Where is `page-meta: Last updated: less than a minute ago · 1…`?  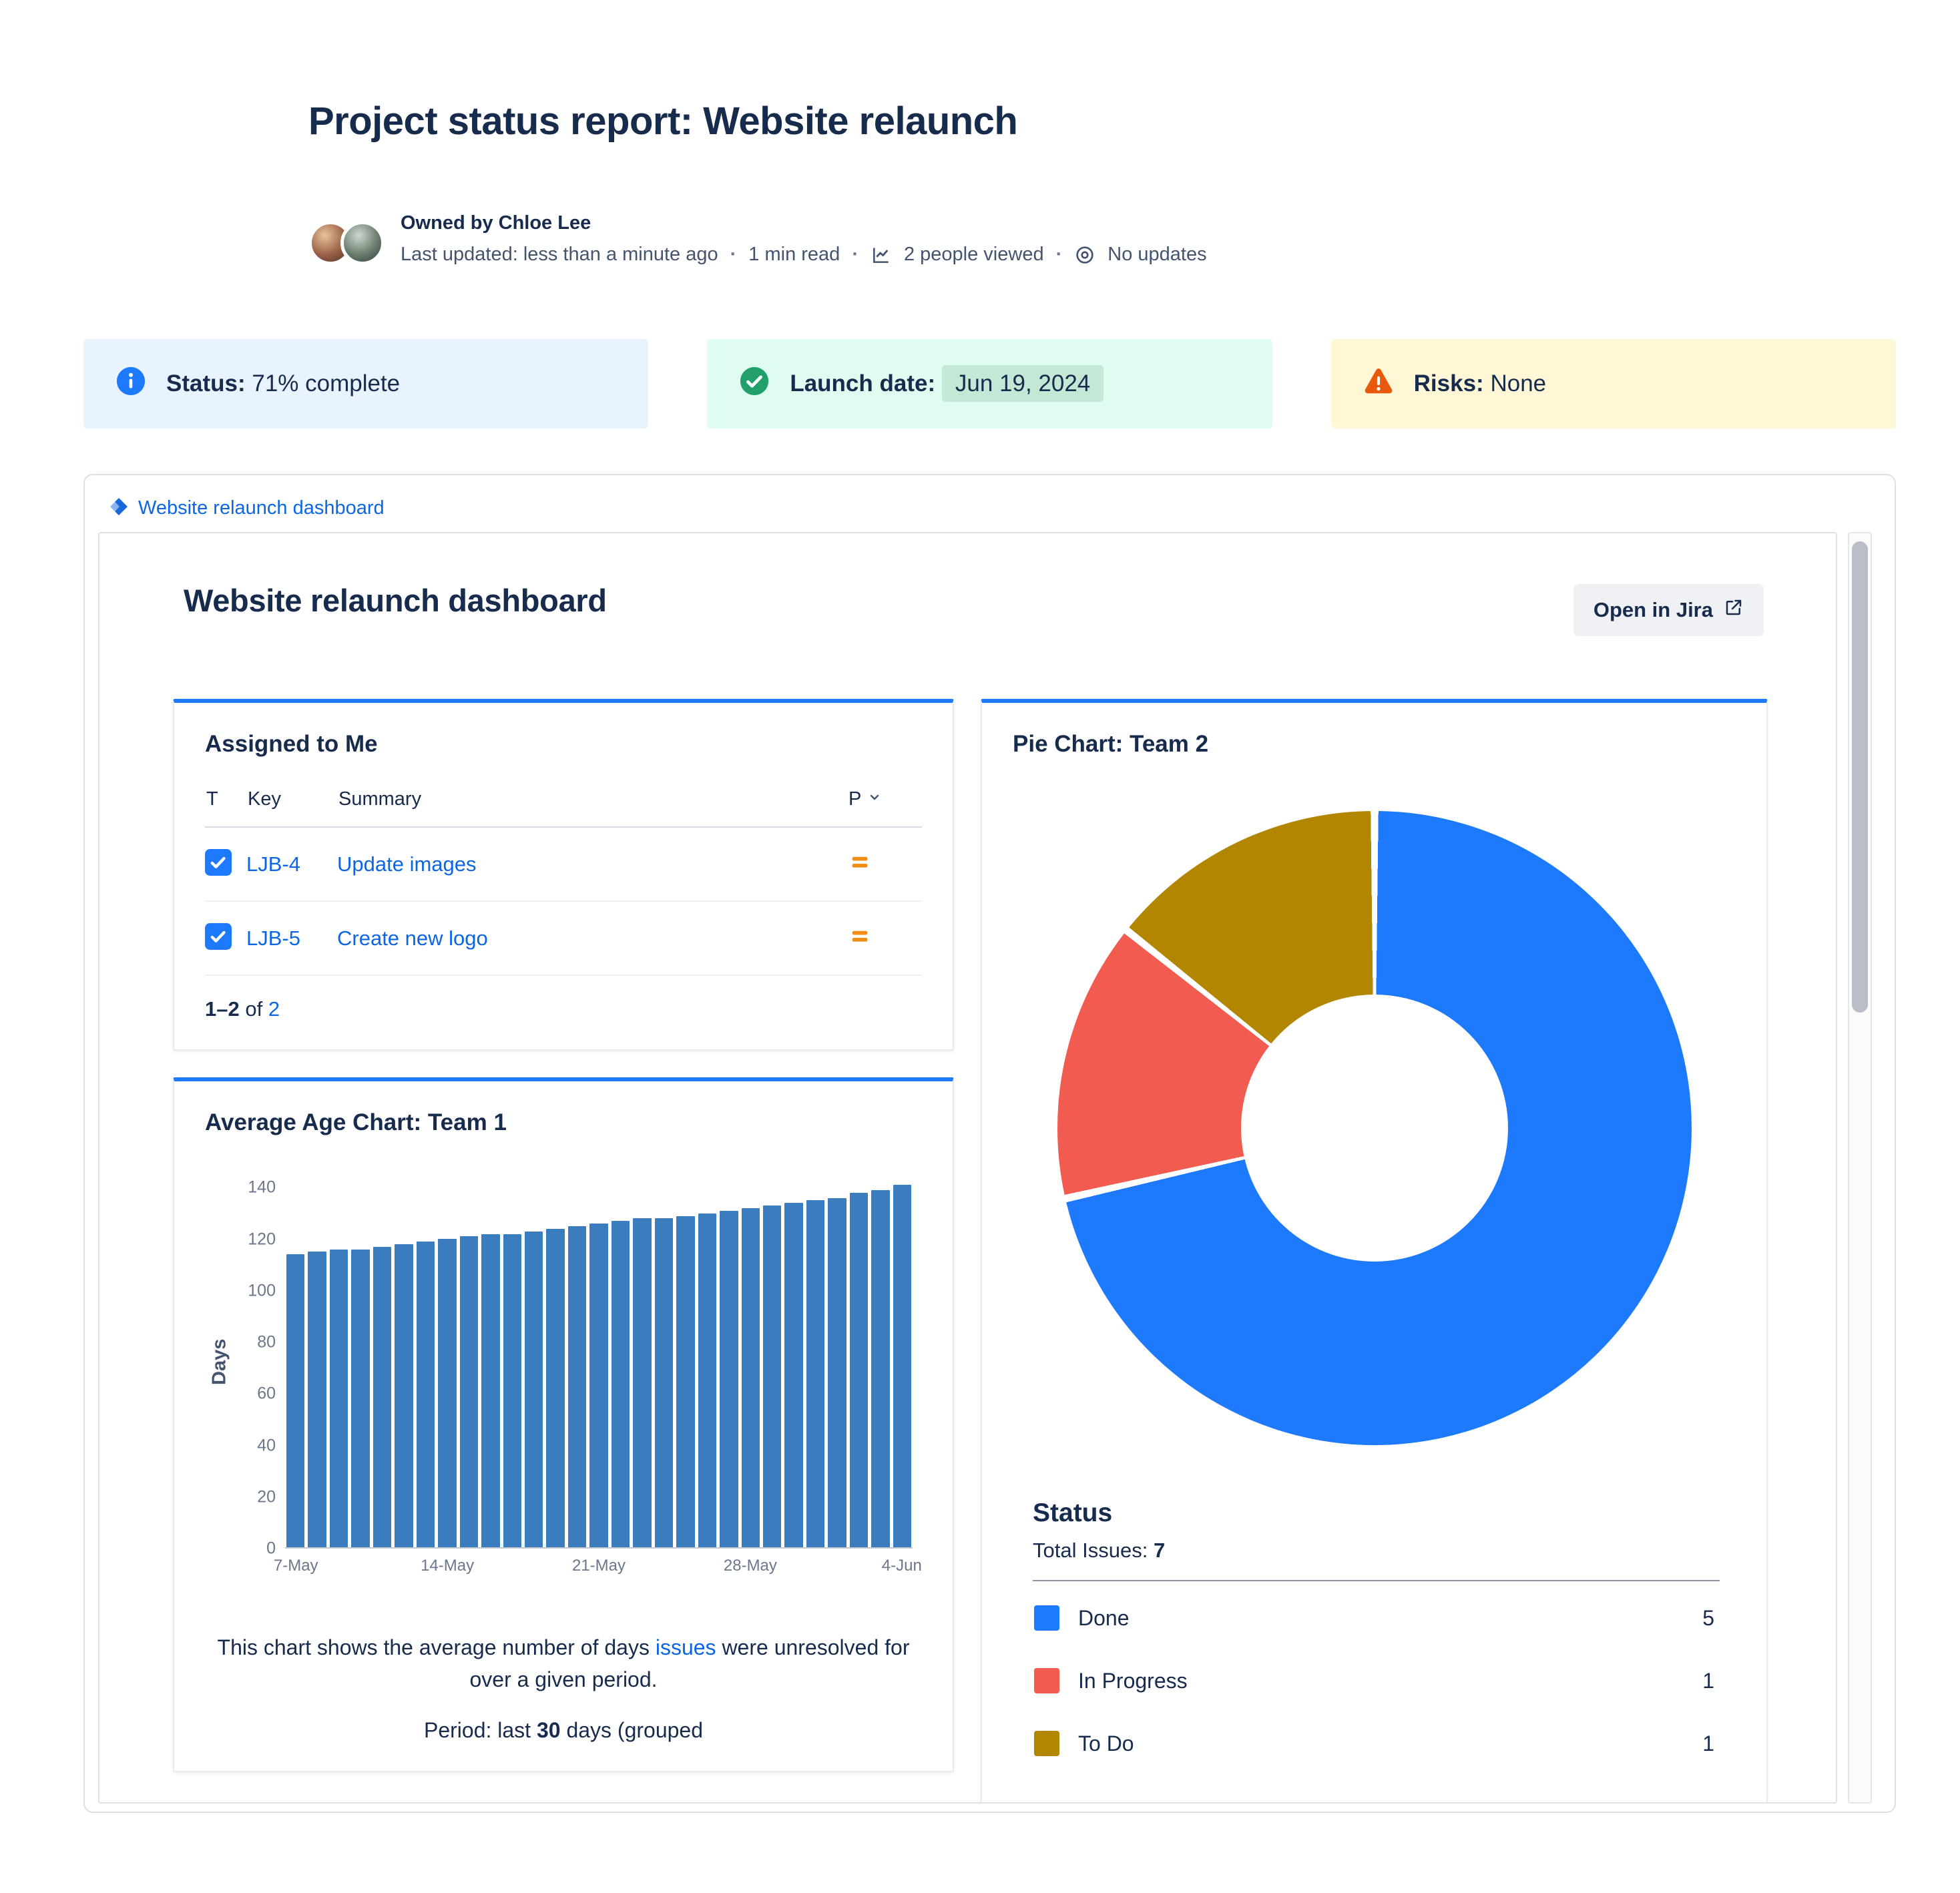
page-meta: Last updated: less than a minute ago · 1… is located at coordinates (804, 255).